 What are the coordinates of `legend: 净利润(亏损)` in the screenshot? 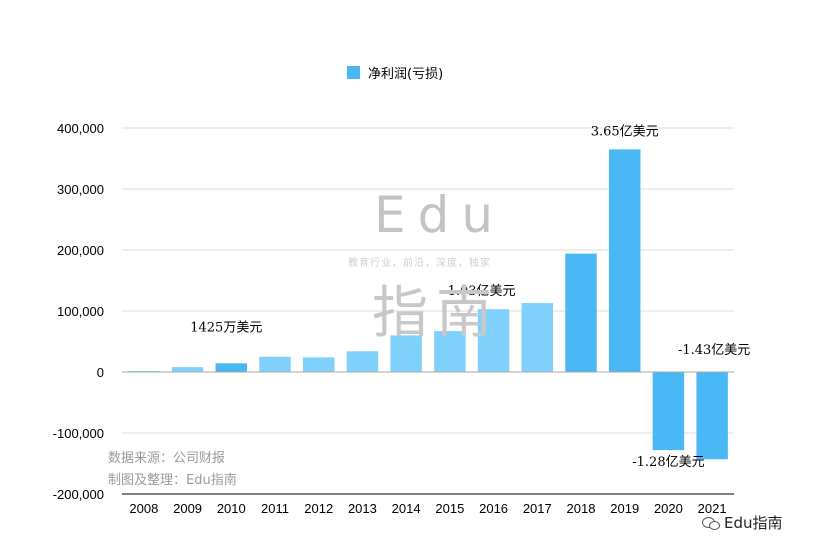 It's located at (395, 74).